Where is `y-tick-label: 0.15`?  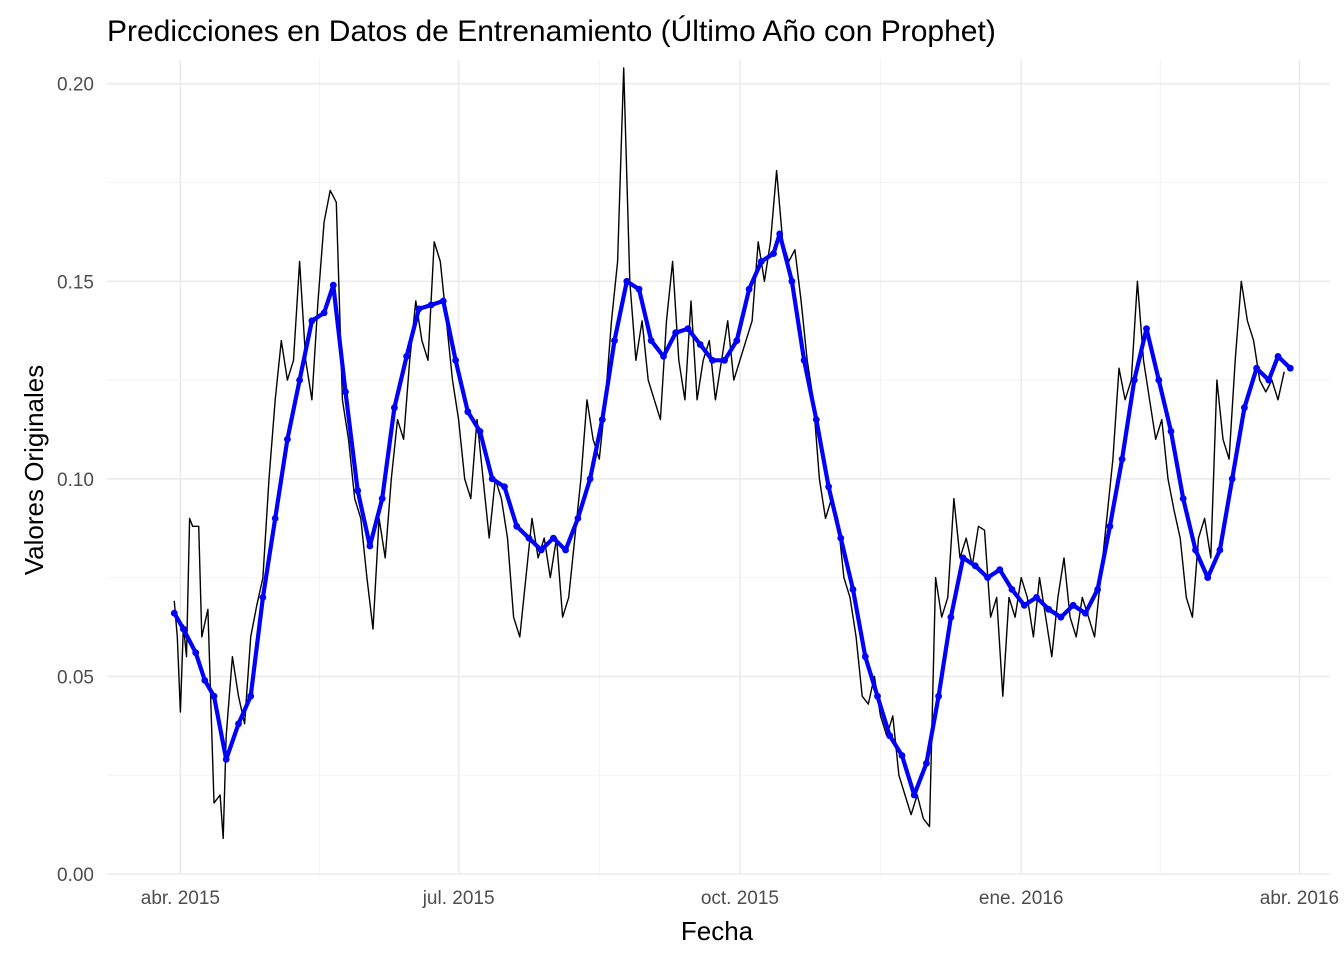 y-tick-label: 0.15 is located at coordinates (75, 282).